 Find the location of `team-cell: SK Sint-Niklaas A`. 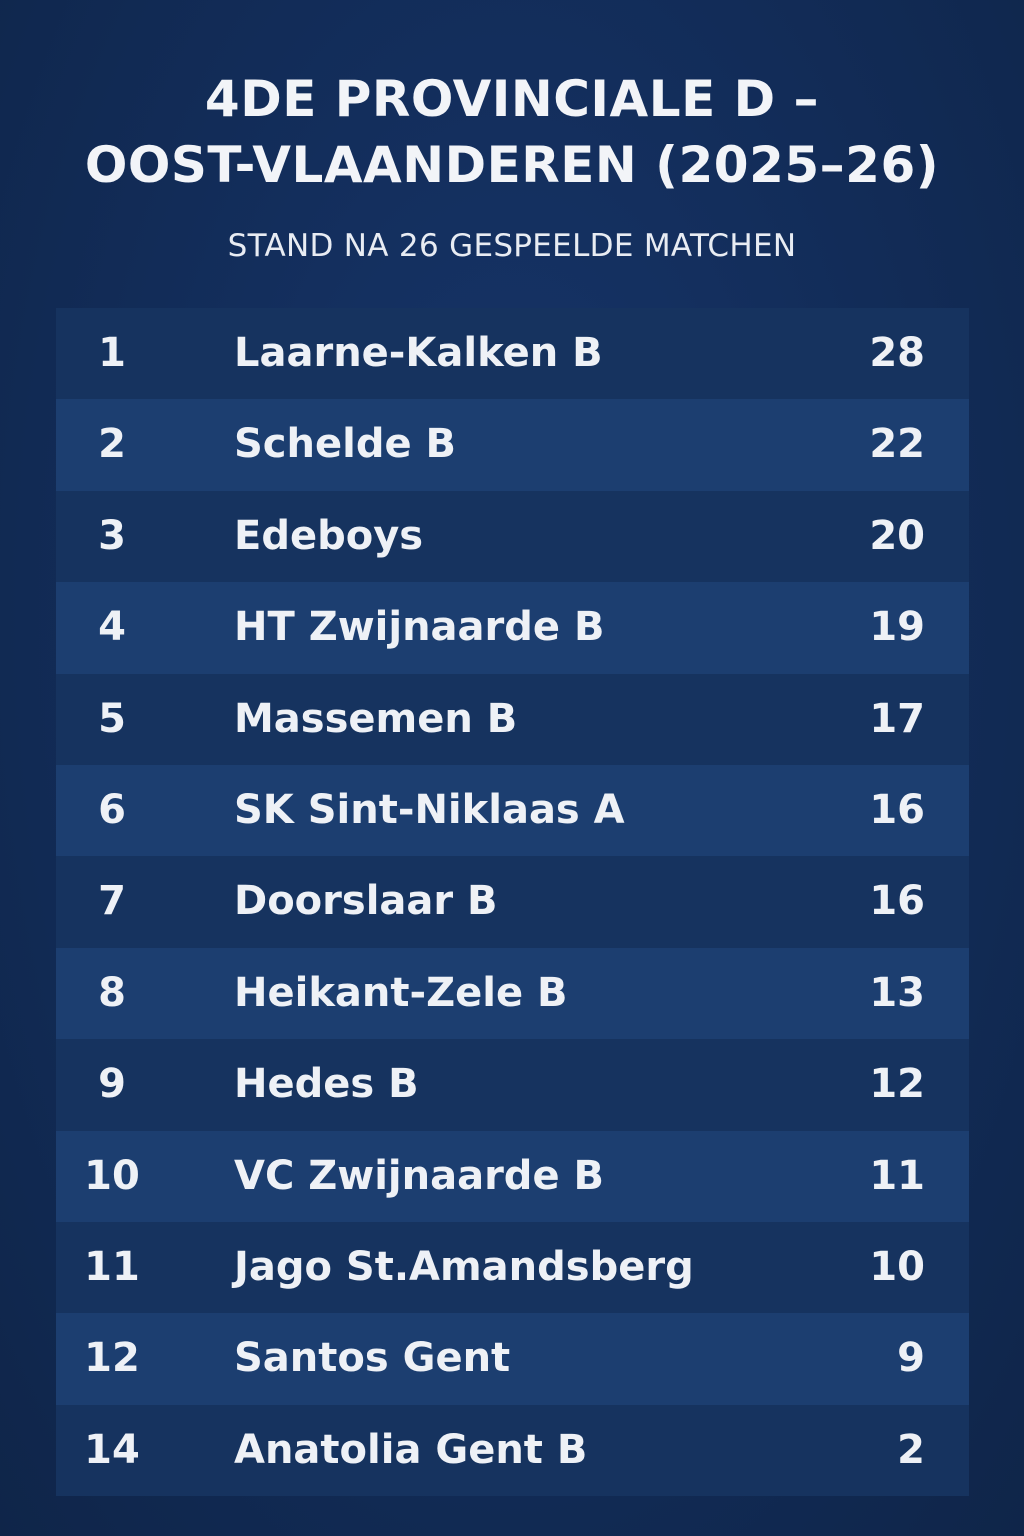

team-cell: SK Sint-Niklaas A is located at coordinates (429, 809).